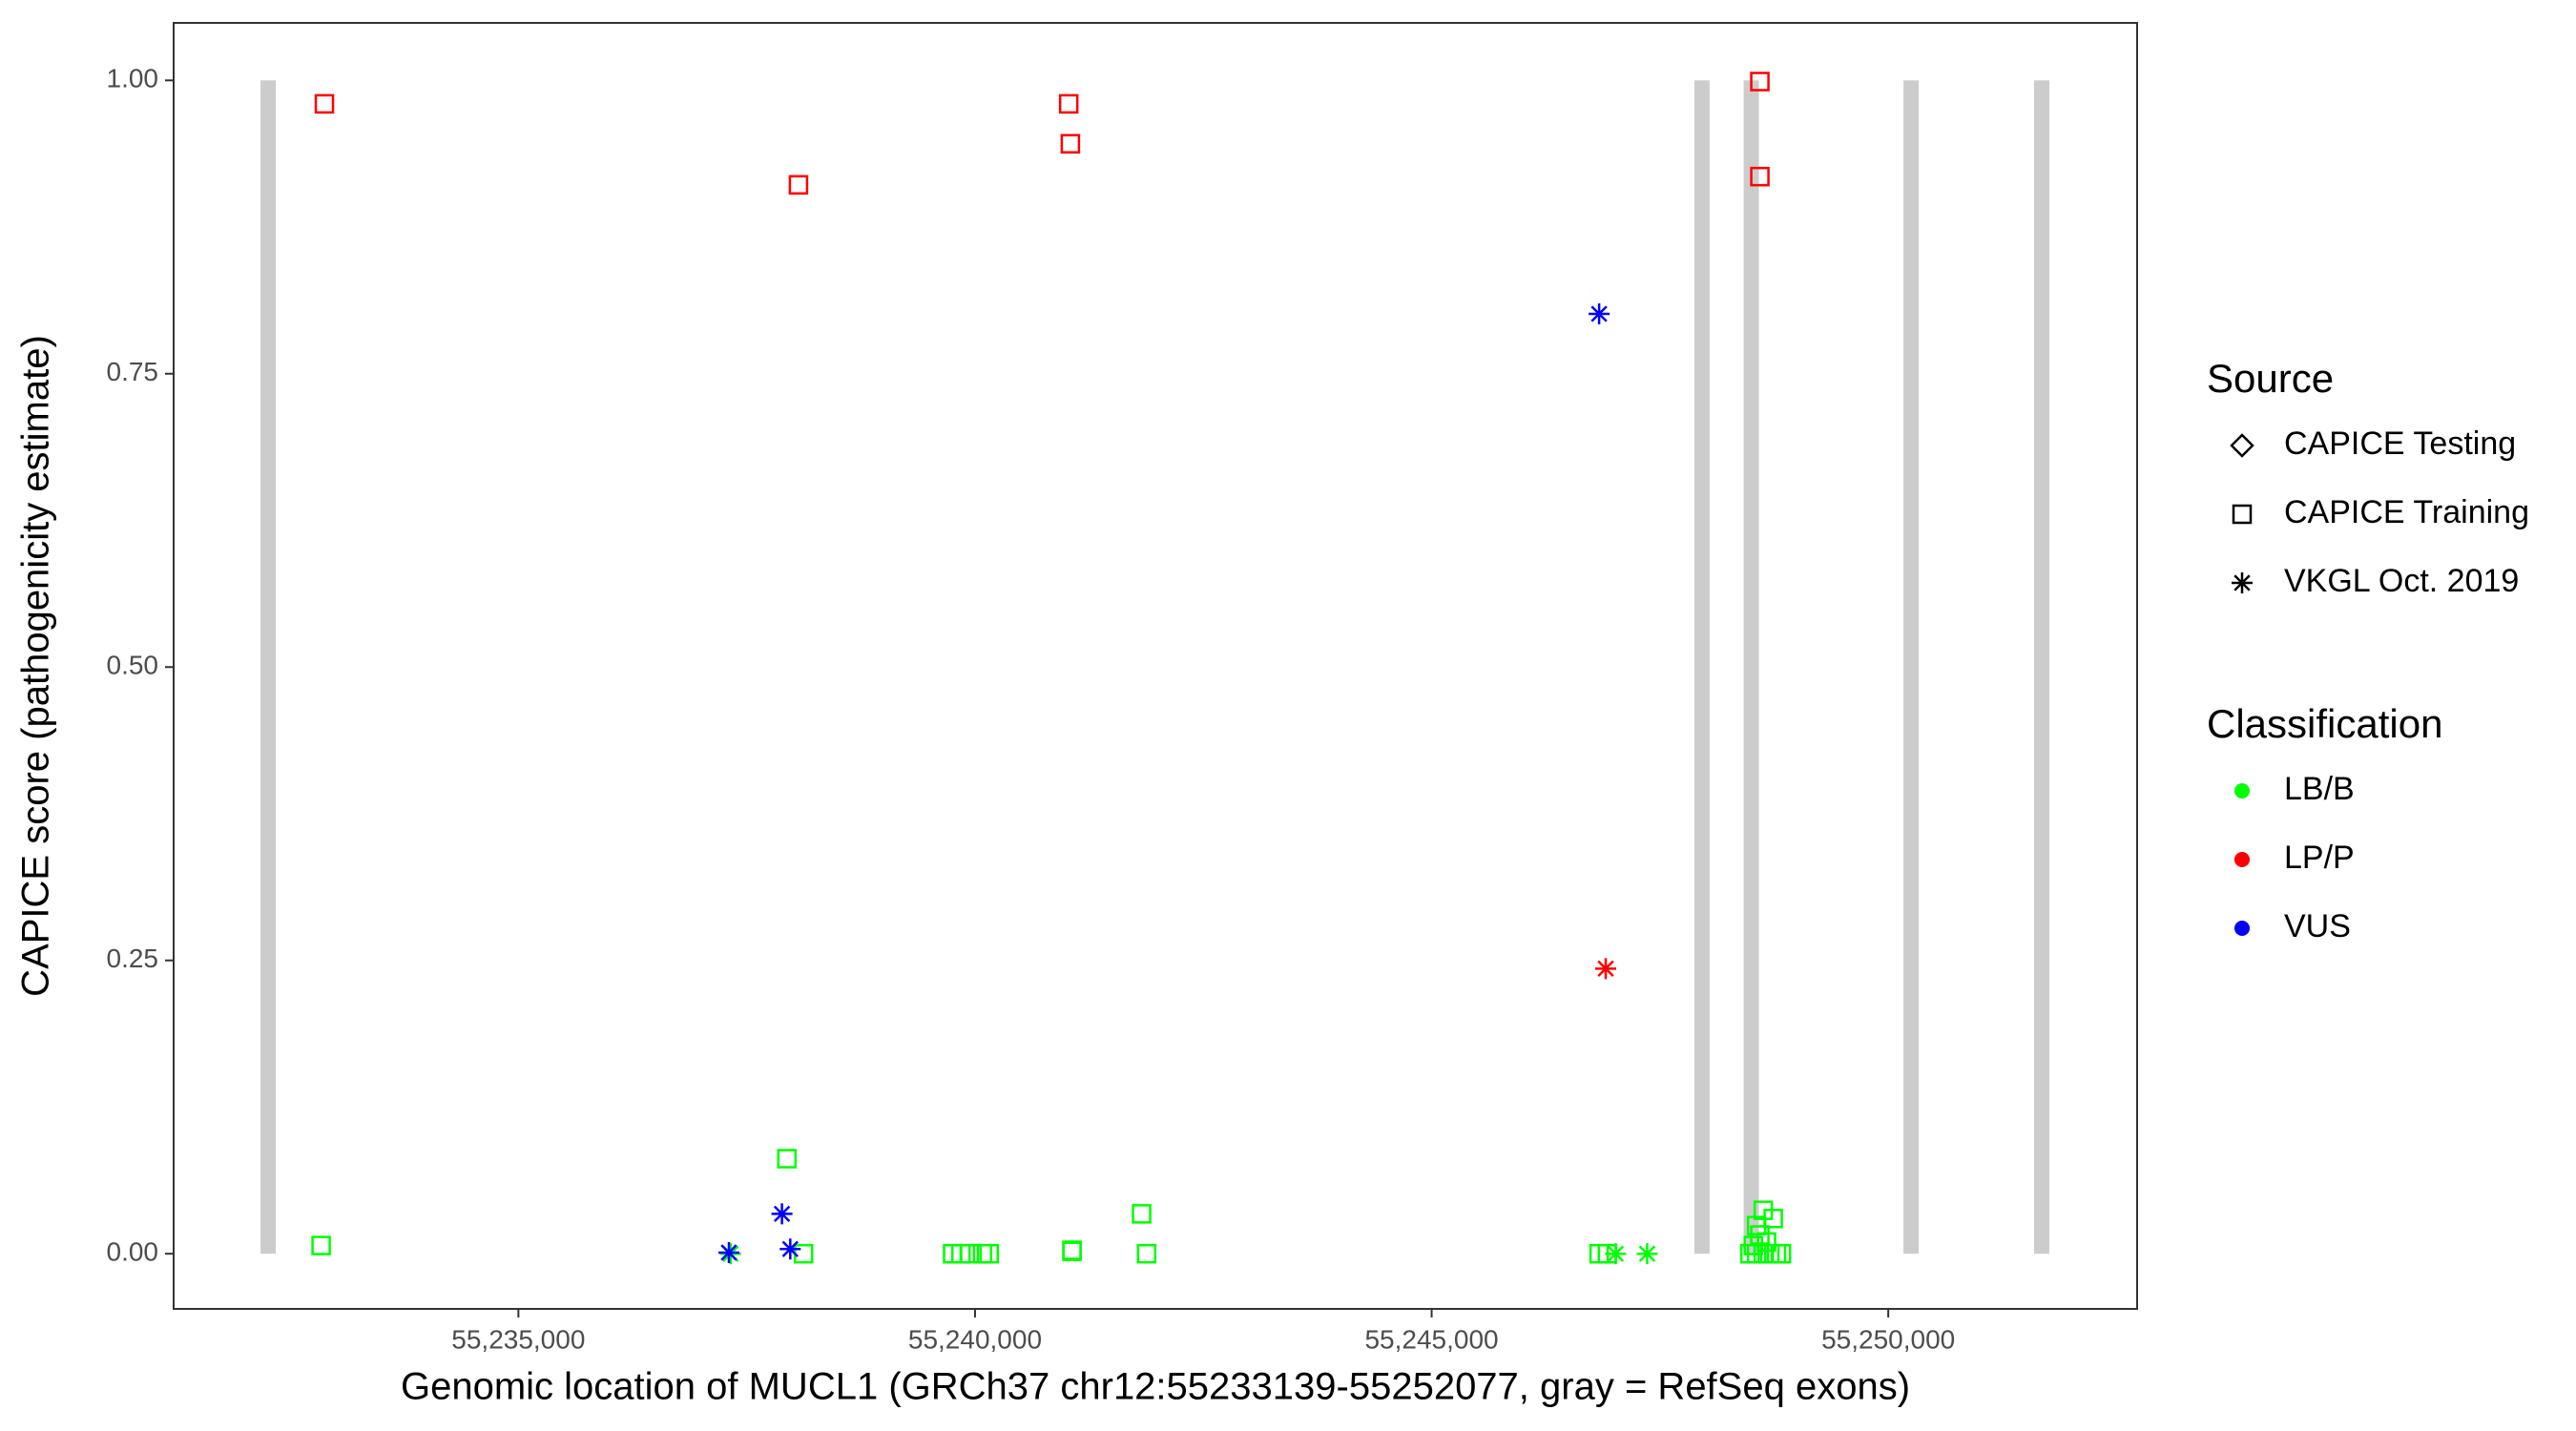  I want to click on legend-label: VKGL Oct. 2019, so click(2401, 581).